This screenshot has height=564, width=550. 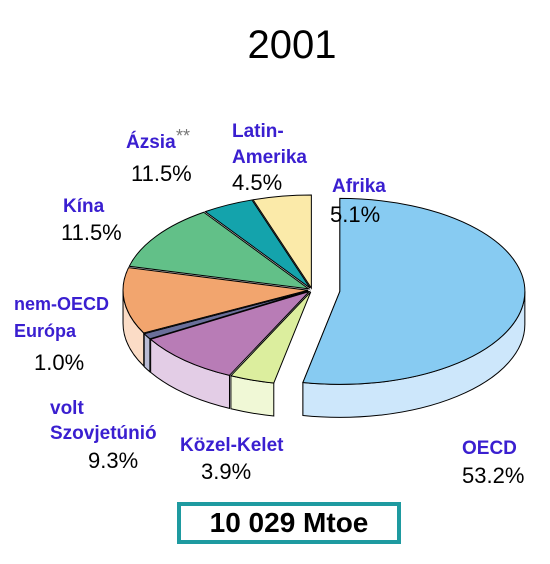 What do you see at coordinates (59, 362) in the screenshot?
I see `label-nem-oecd-value: 1.0%` at bounding box center [59, 362].